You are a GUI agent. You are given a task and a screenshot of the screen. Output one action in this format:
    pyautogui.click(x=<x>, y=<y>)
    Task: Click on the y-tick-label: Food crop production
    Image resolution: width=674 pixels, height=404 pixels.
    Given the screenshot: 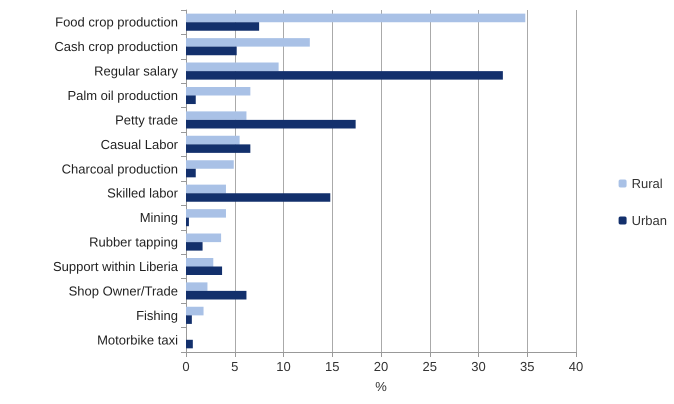 What is the action you would take?
    pyautogui.click(x=116, y=22)
    